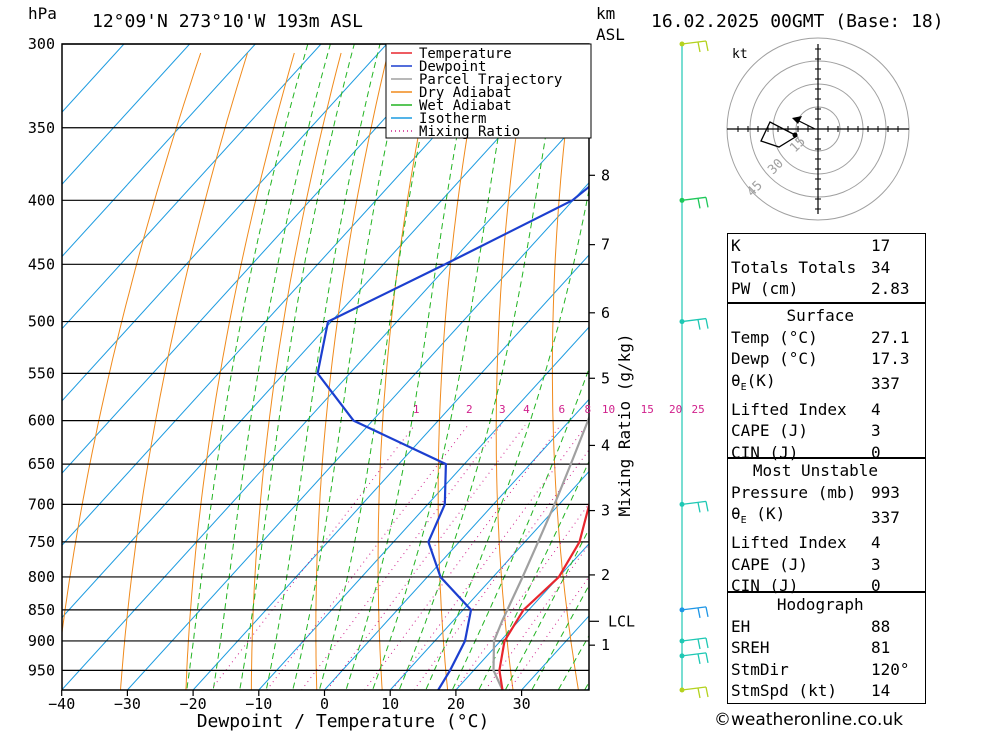 The width and height of the screenshot is (1000, 733). Describe the element at coordinates (694, 369) in the screenshot. I see `wind-profile` at that location.